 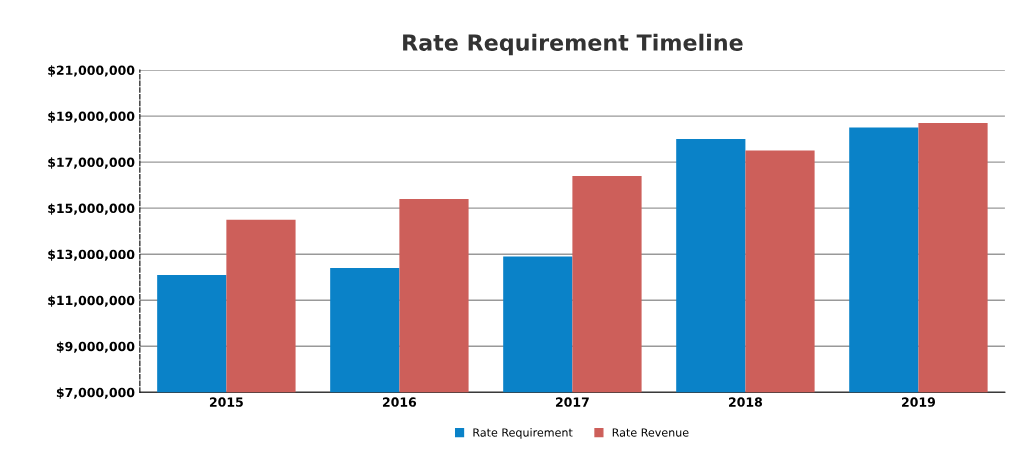 What do you see at coordinates (573, 44) in the screenshot?
I see `chart-title: Rate Requirement Timeline` at bounding box center [573, 44].